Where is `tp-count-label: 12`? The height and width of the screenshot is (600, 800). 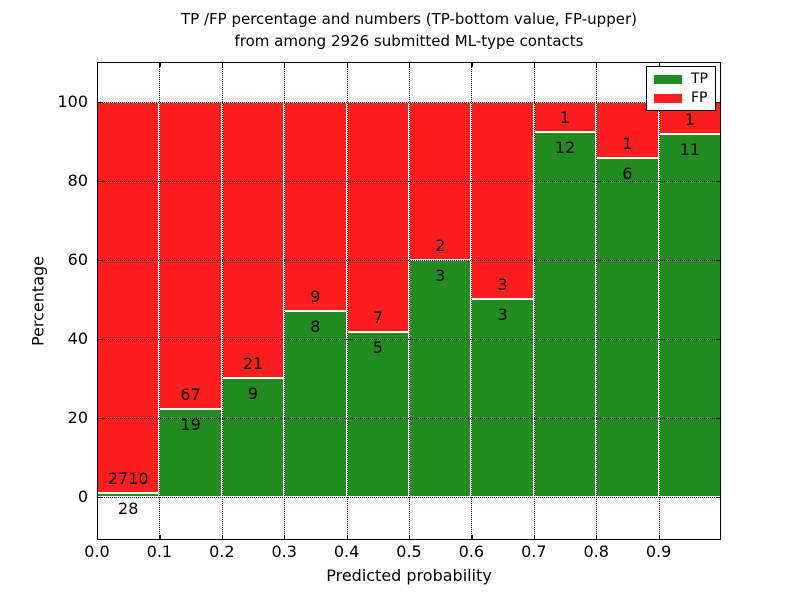
tp-count-label: 12 is located at coordinates (565, 147).